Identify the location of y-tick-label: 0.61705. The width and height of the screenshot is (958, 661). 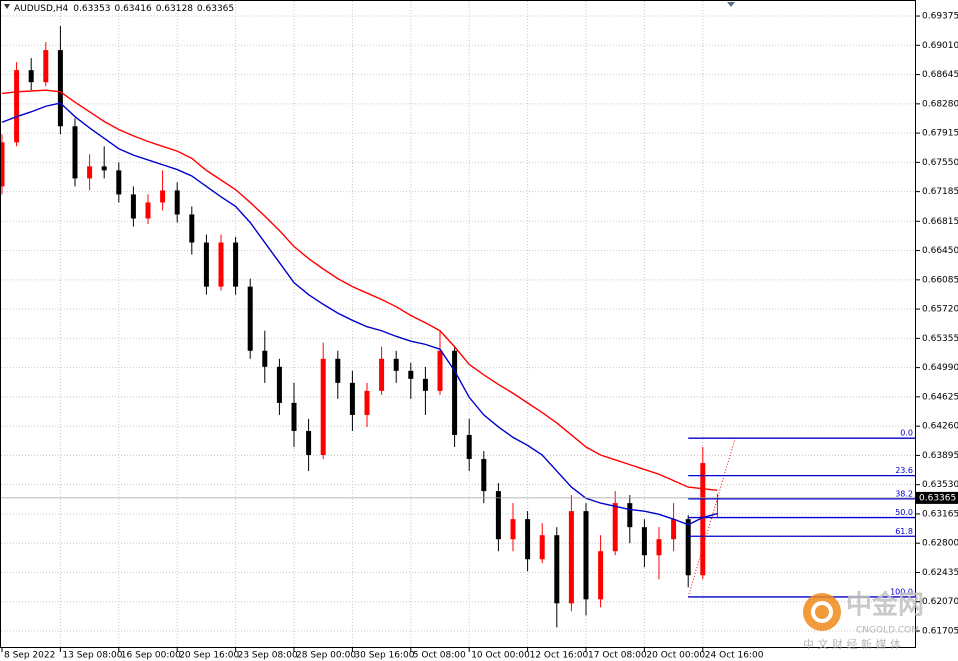
(940, 632).